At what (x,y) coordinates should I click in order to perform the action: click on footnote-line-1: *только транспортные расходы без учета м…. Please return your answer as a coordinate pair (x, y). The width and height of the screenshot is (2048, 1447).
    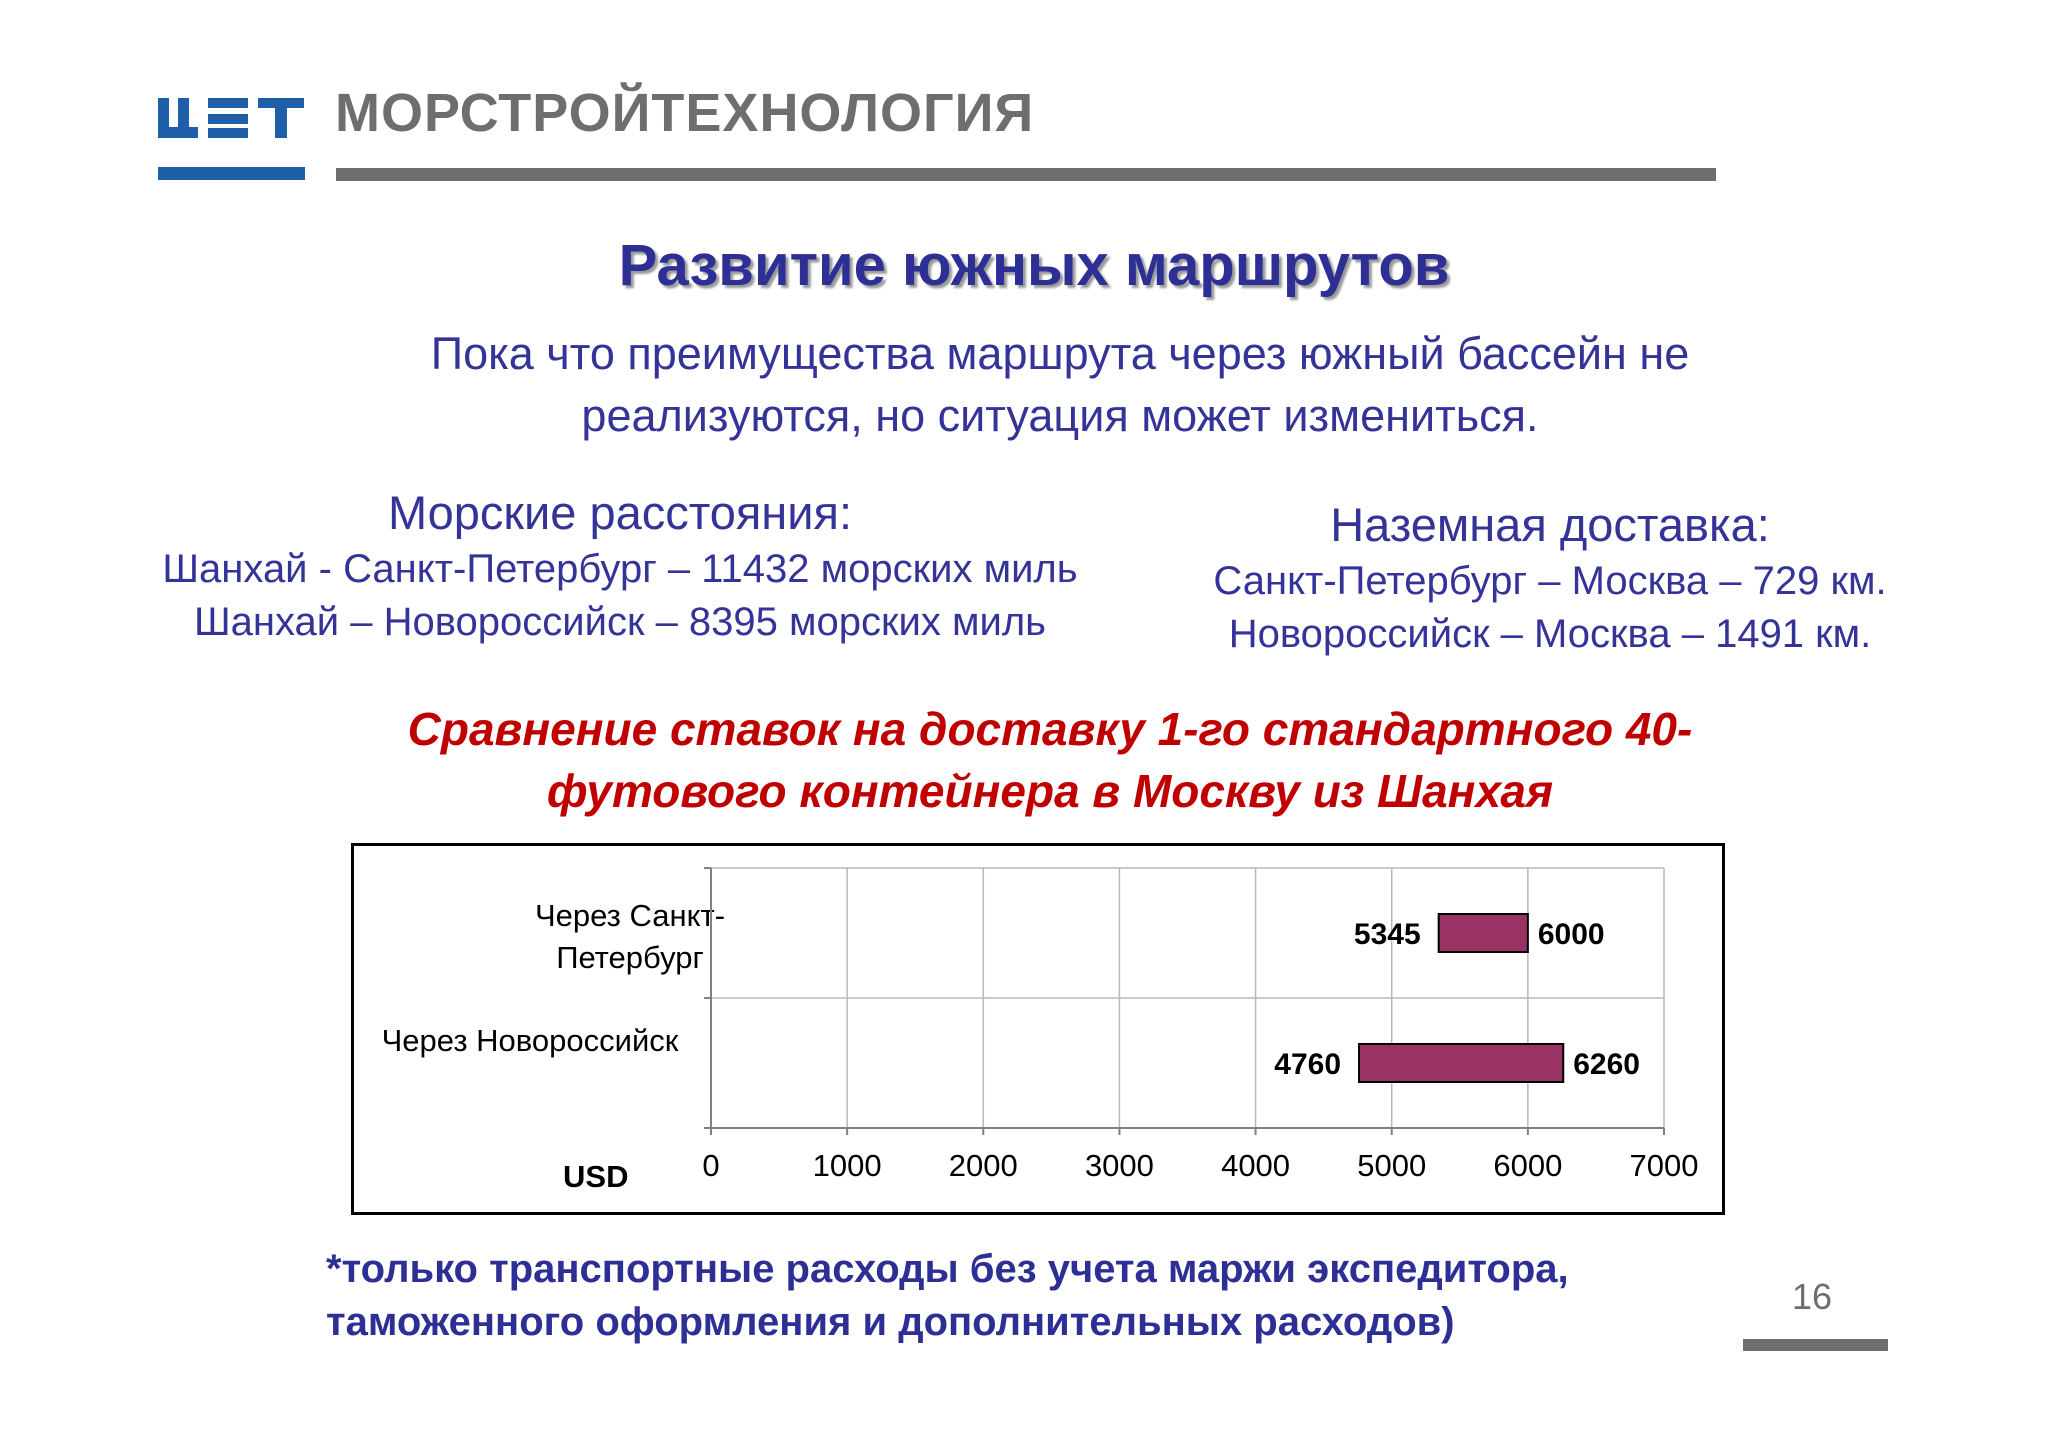
    Looking at the image, I should click on (947, 1269).